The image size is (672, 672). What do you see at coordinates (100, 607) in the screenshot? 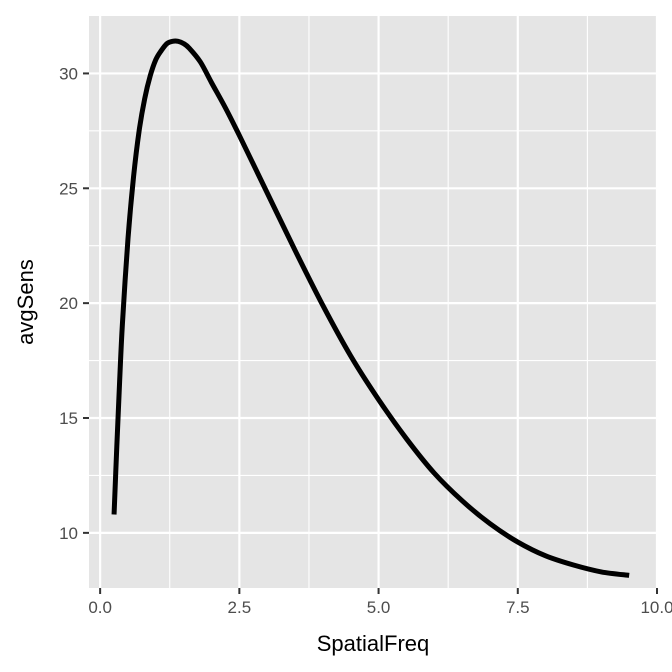
I see `x-tick-label: 0.0` at bounding box center [100, 607].